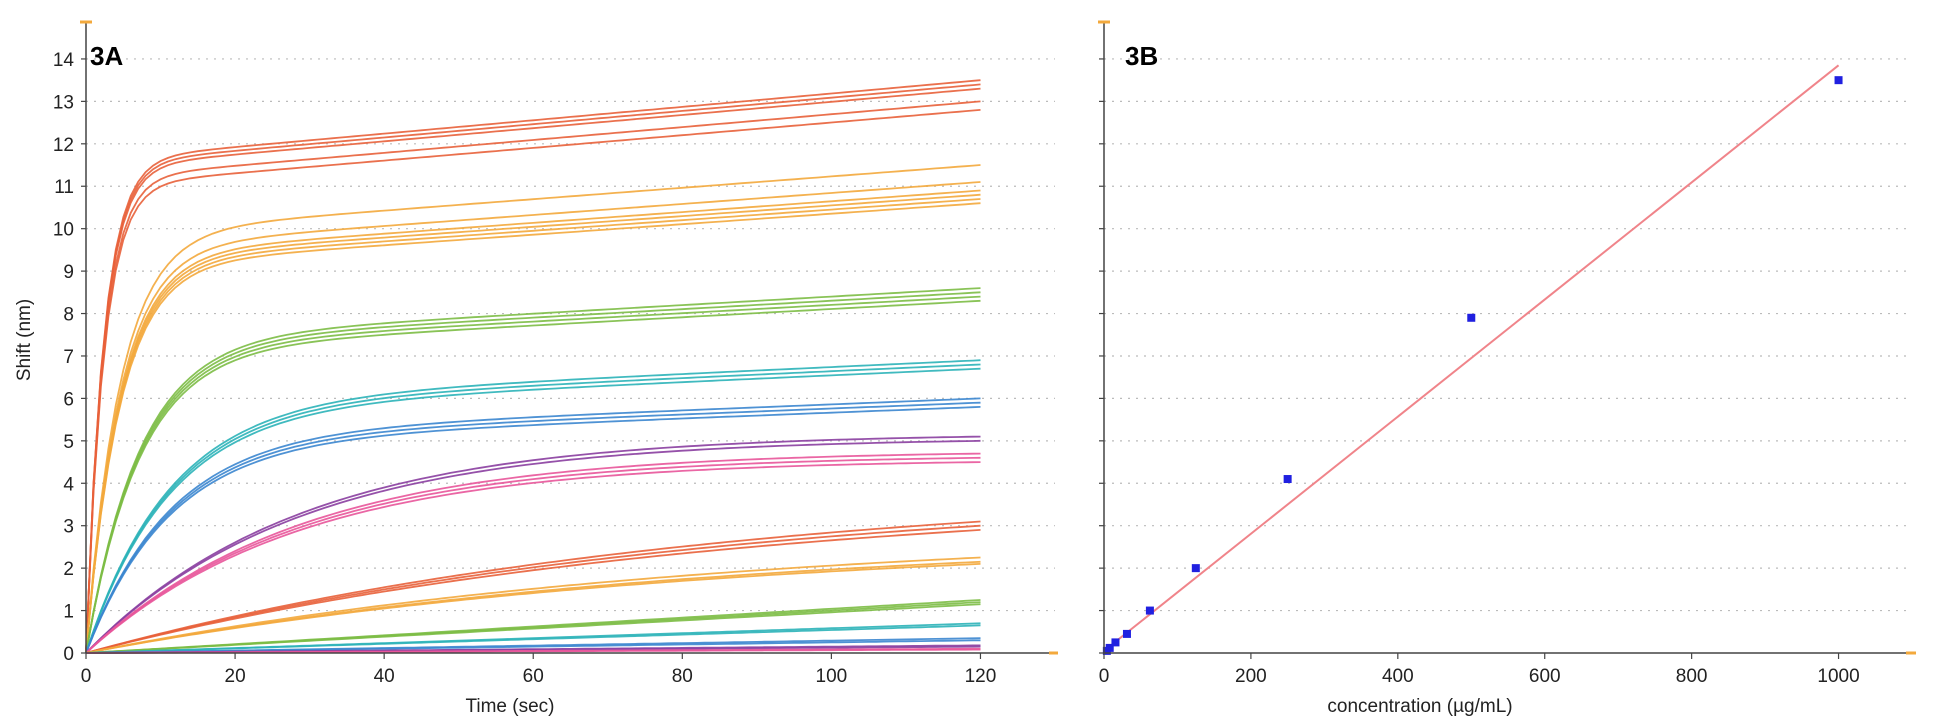 Image resolution: width=1933 pixels, height=717 pixels. Describe the element at coordinates (68, 399) in the screenshot. I see `y-tick-label: 6` at that location.